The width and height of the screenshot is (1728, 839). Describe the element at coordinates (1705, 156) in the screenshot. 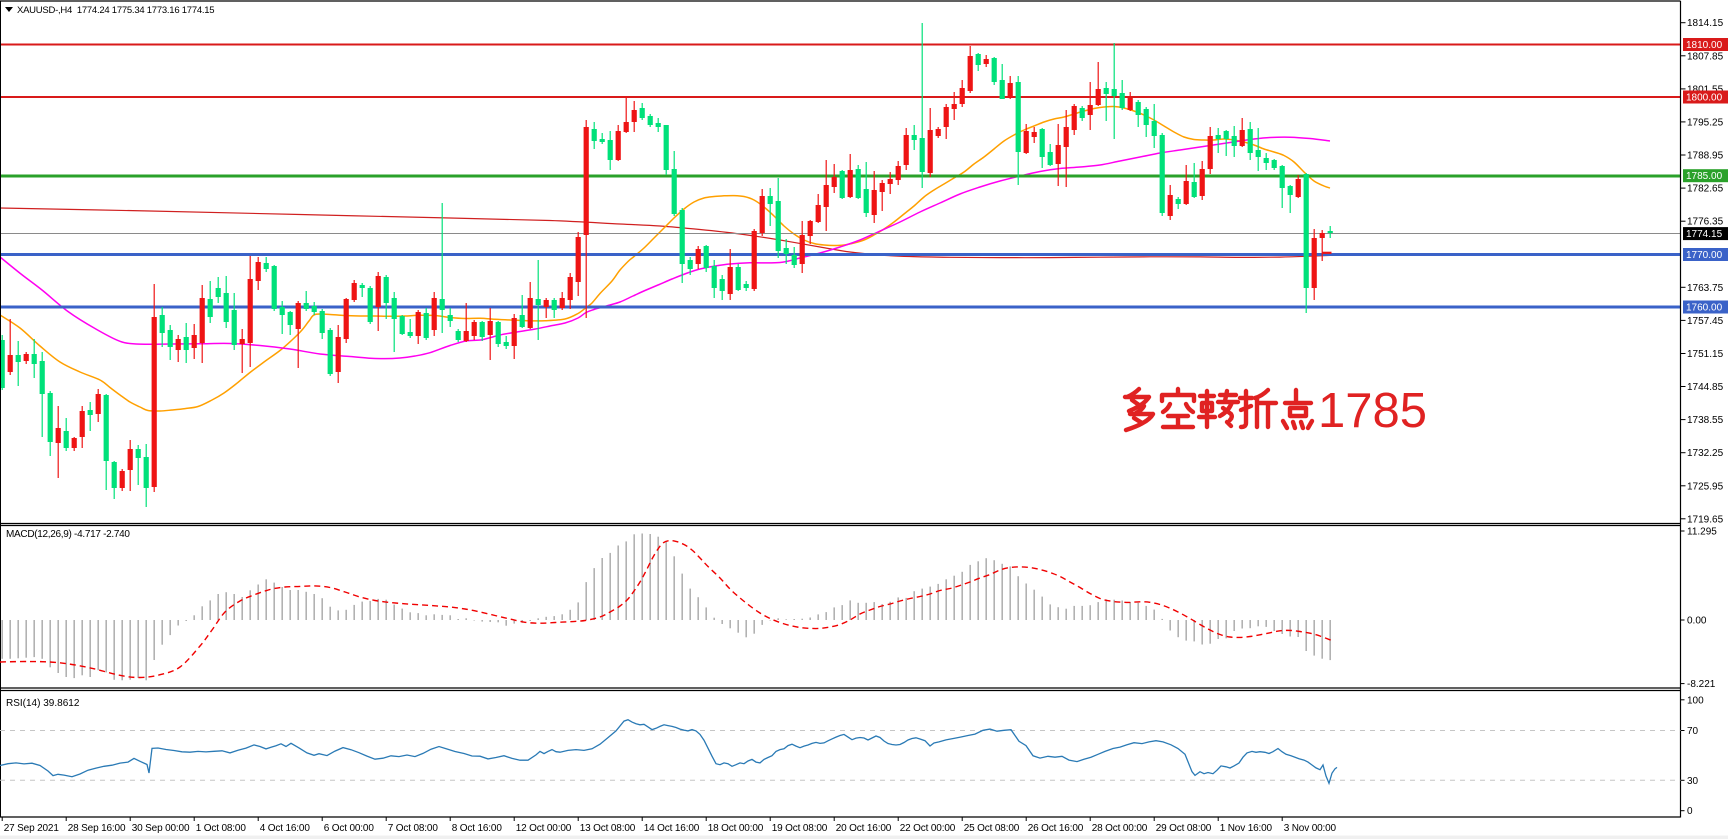

I see `svg-text: 1788.95` at that location.